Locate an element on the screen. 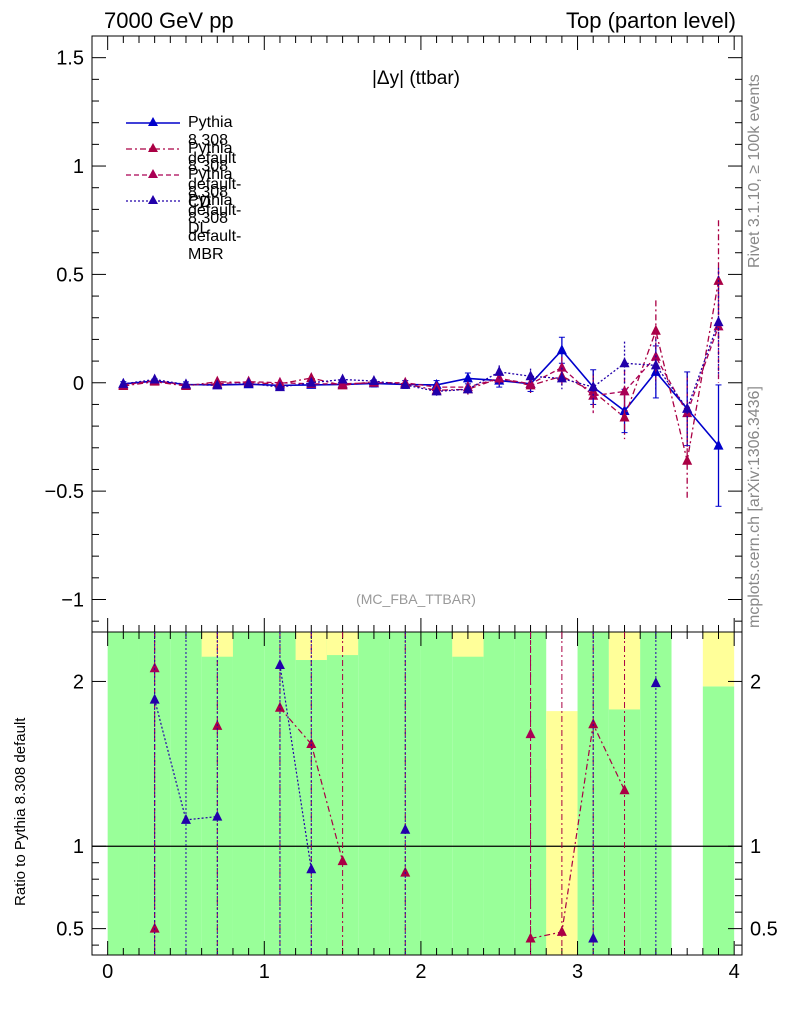  x-tick-label: 4 is located at coordinates (734, 972).